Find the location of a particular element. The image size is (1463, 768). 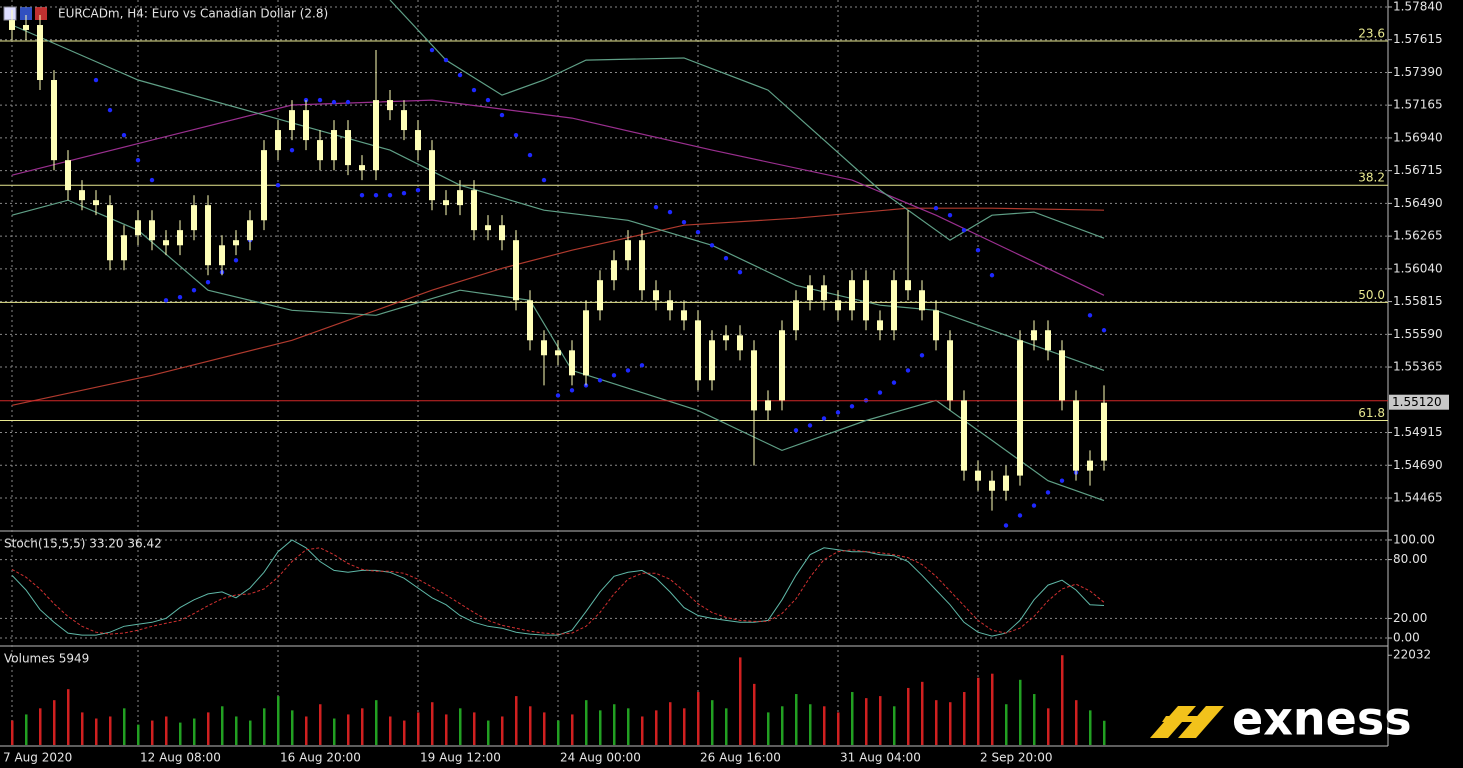

current-price-label: 1.55120 is located at coordinates (1417, 402).